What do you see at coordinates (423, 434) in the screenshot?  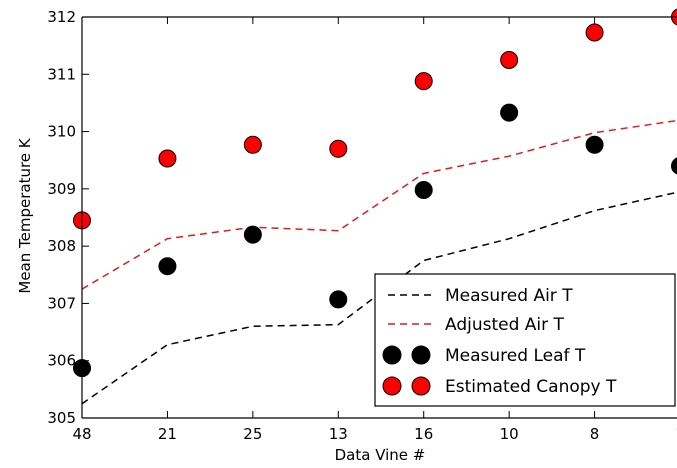 I see `x-tick-label: 16` at bounding box center [423, 434].